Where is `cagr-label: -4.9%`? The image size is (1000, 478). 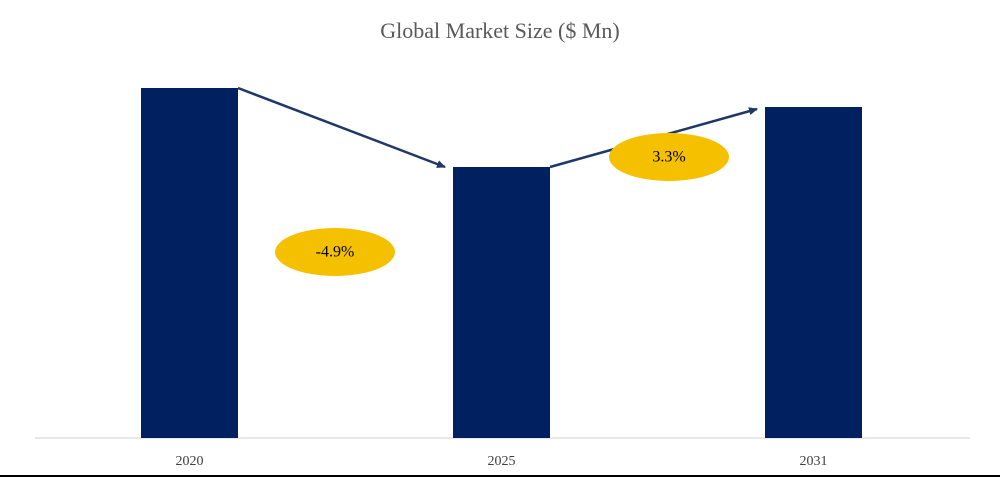 cagr-label: -4.9% is located at coordinates (335, 252).